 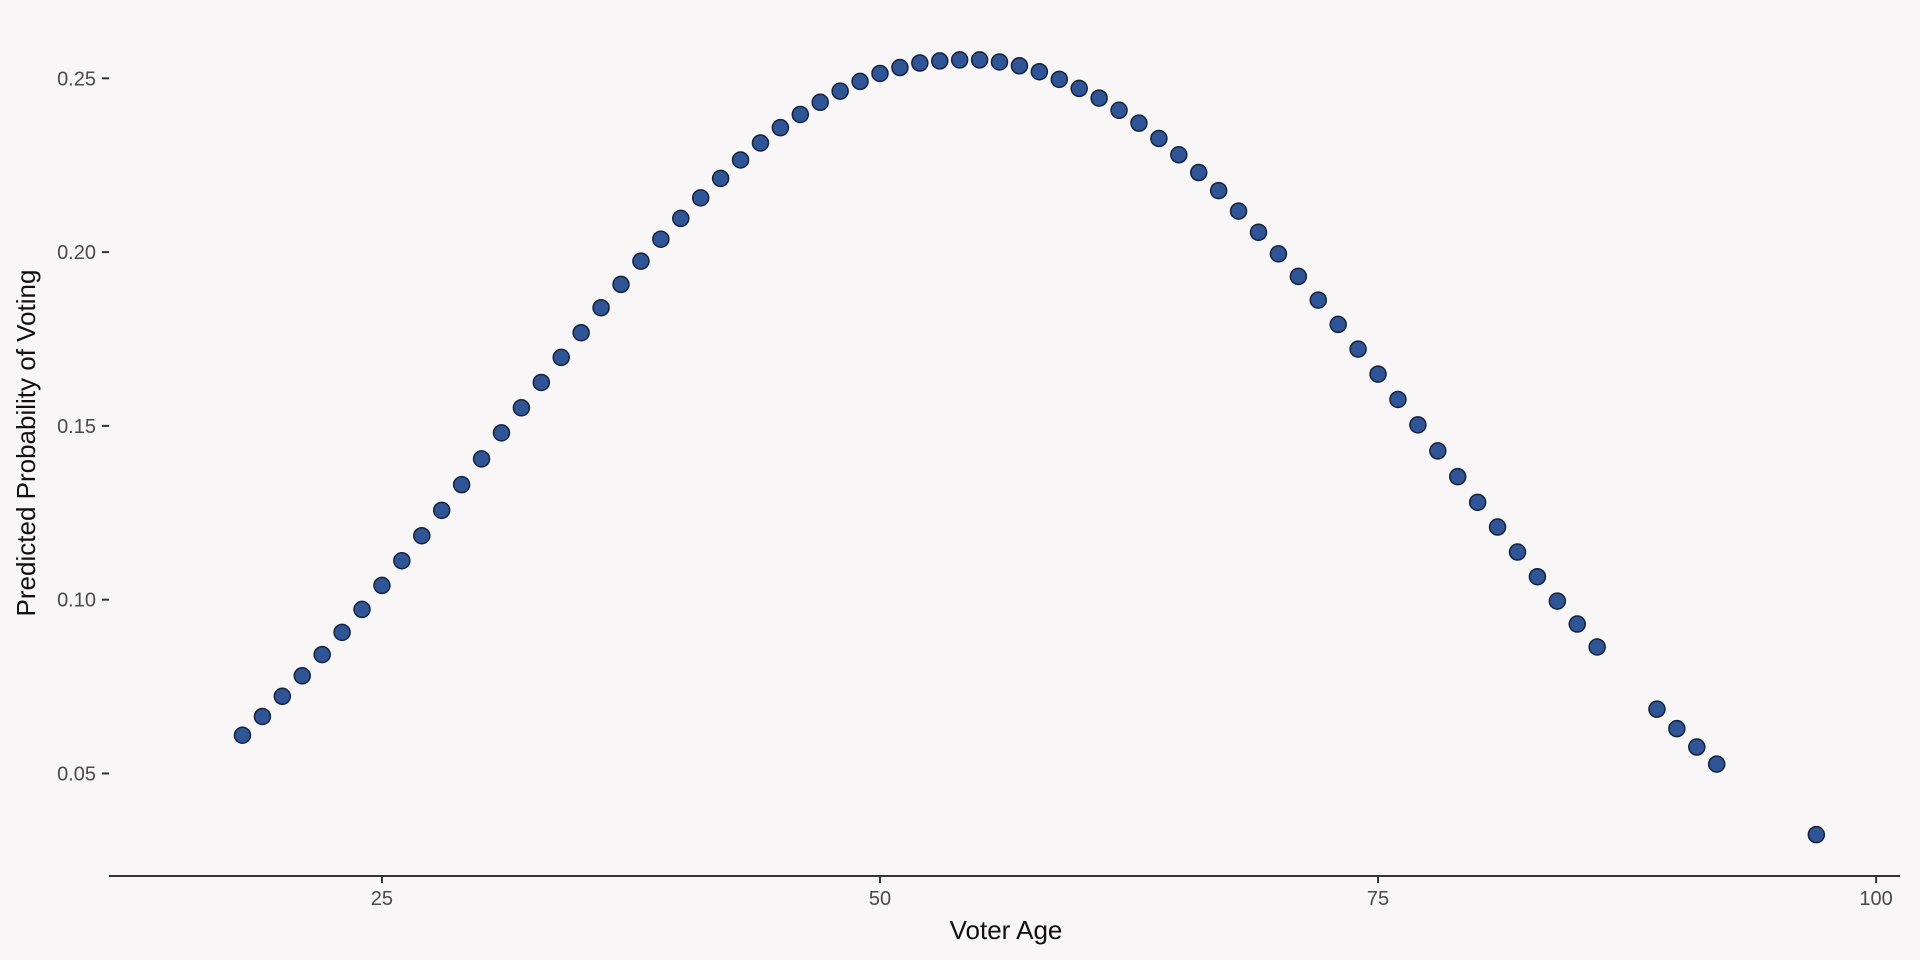 What do you see at coordinates (76, 601) in the screenshot?
I see `y-tick-label: 0.10` at bounding box center [76, 601].